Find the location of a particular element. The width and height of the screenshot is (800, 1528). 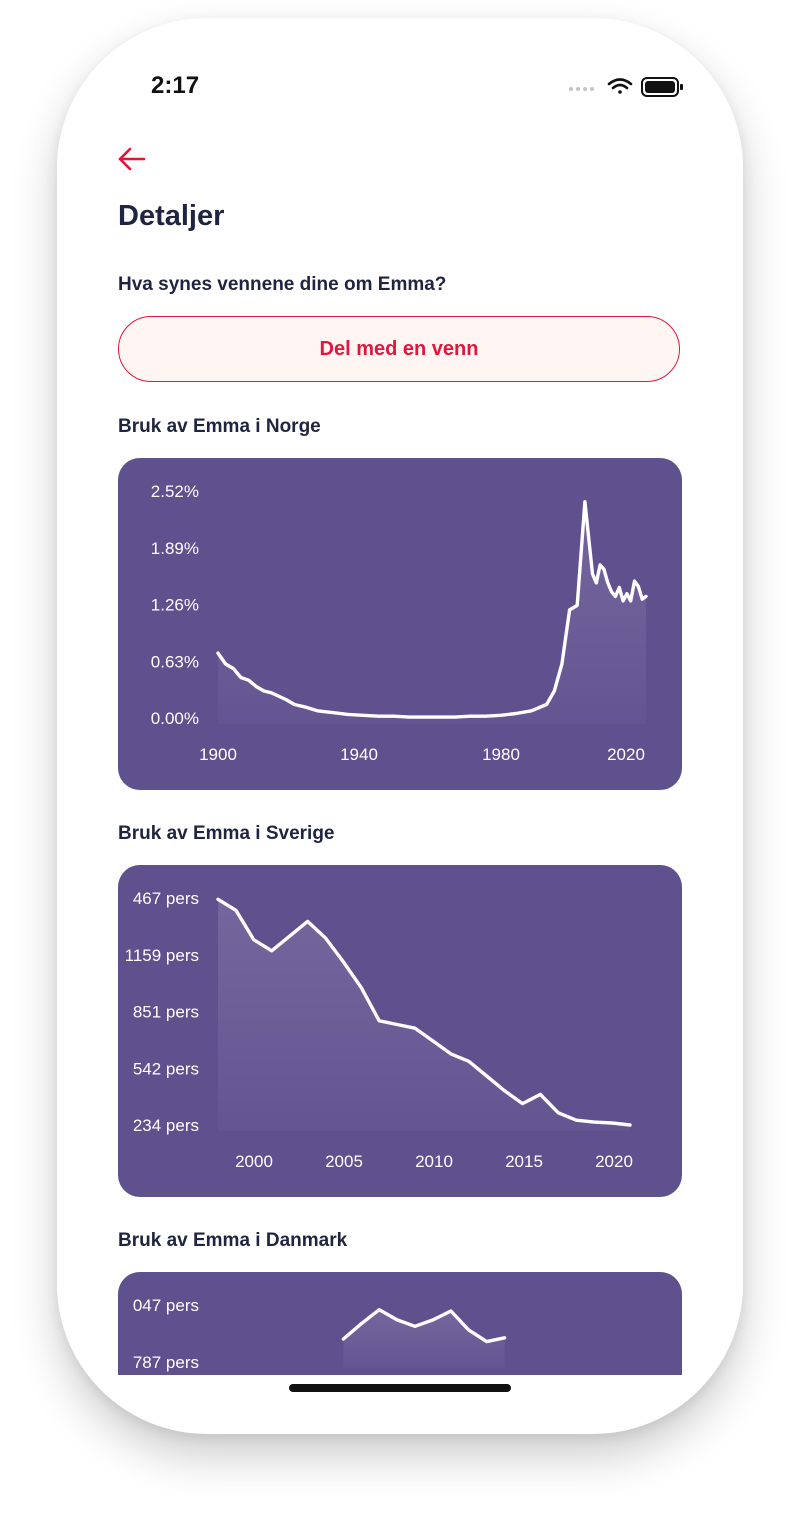

y-tick-label: 047 pers is located at coordinates (166, 1305).